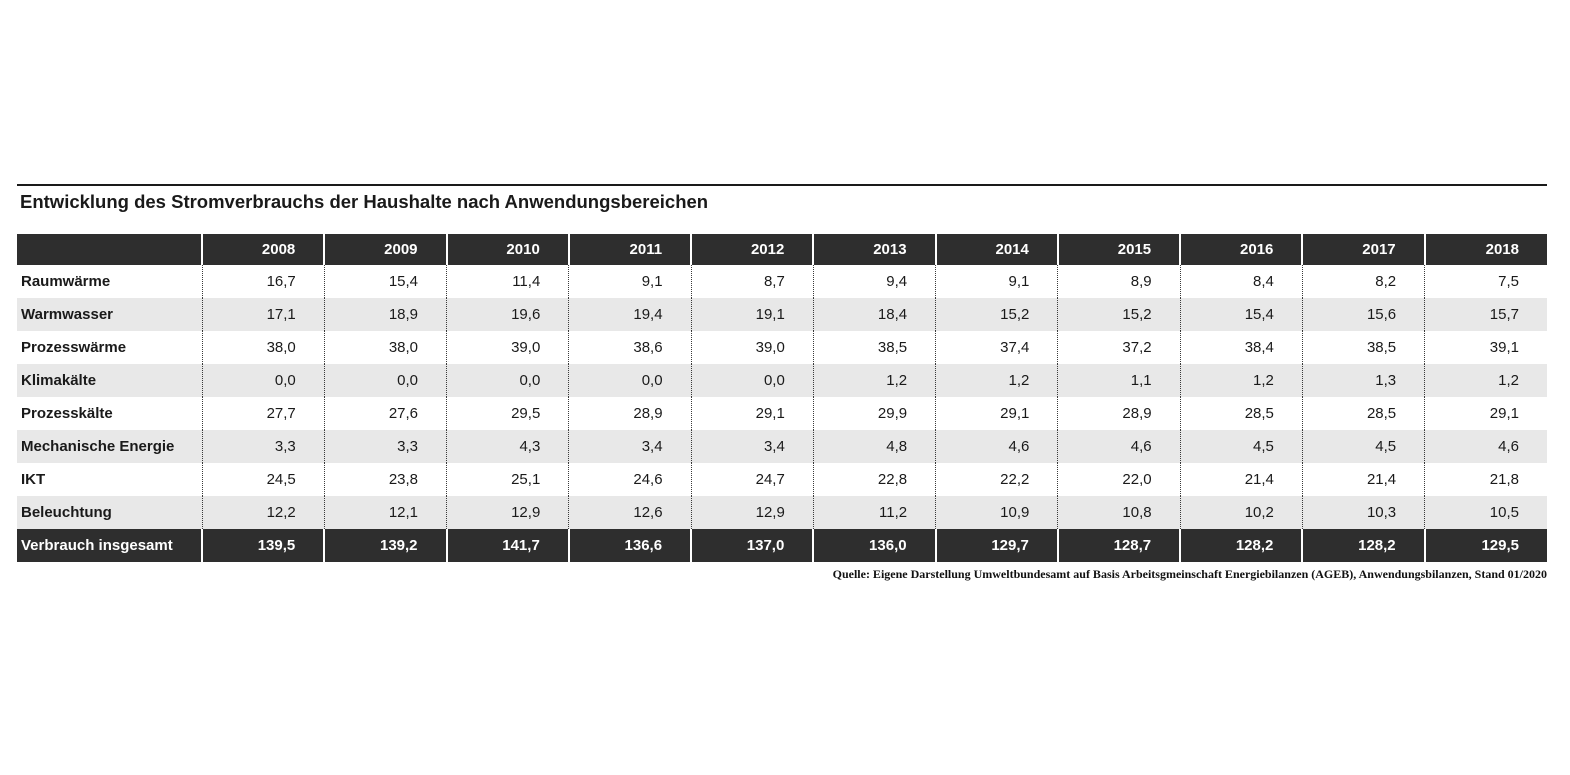  What do you see at coordinates (1119, 347) in the screenshot?
I see `value-cell: 37,2` at bounding box center [1119, 347].